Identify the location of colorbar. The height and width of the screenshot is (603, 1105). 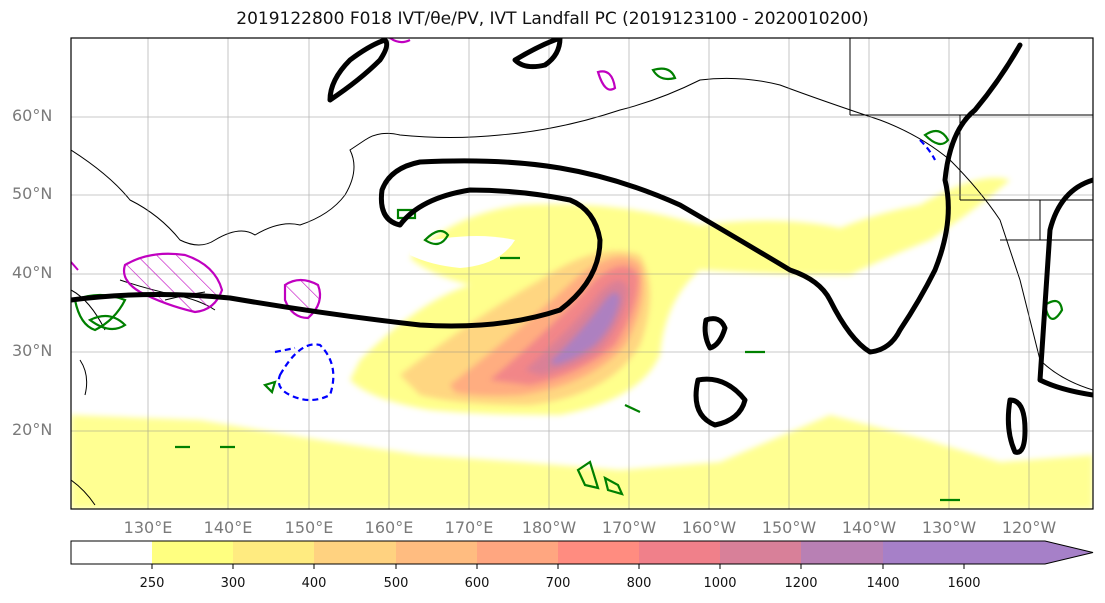
(582, 554).